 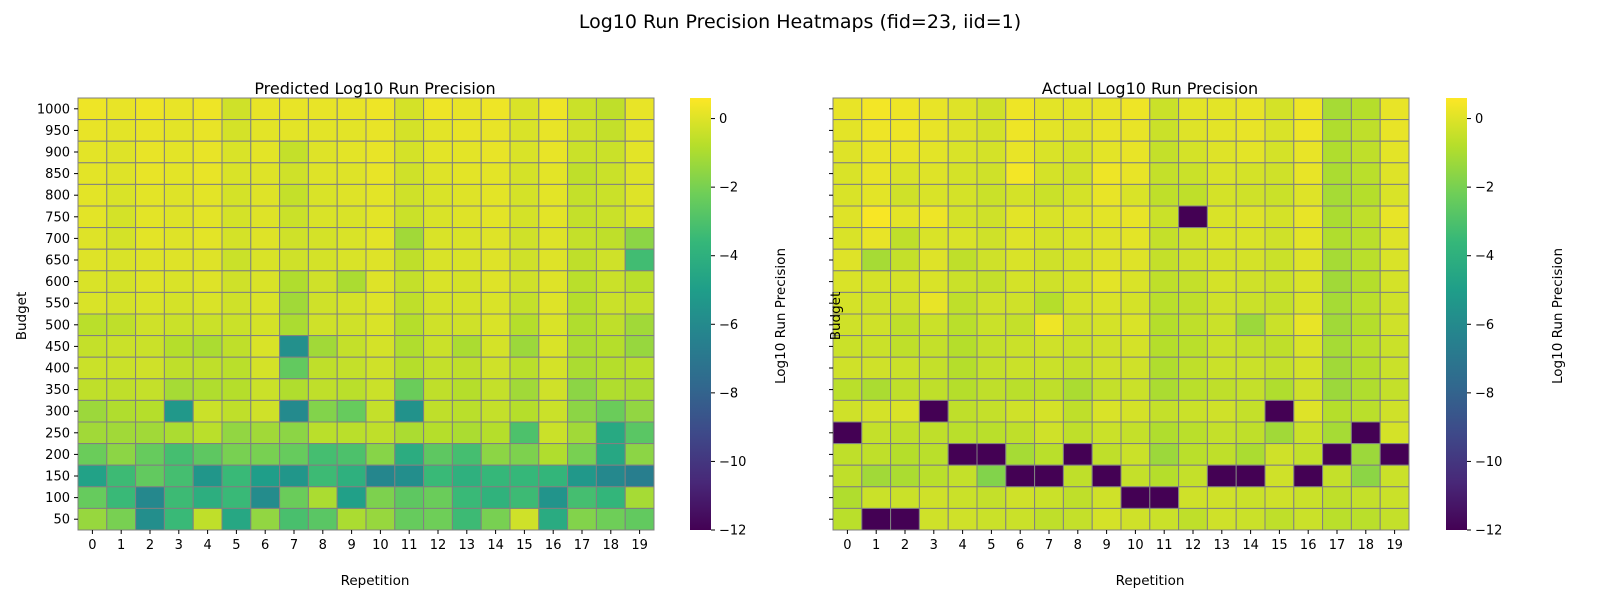 What do you see at coordinates (1106, 545) in the screenshot?
I see `x-tick-label: 9` at bounding box center [1106, 545].